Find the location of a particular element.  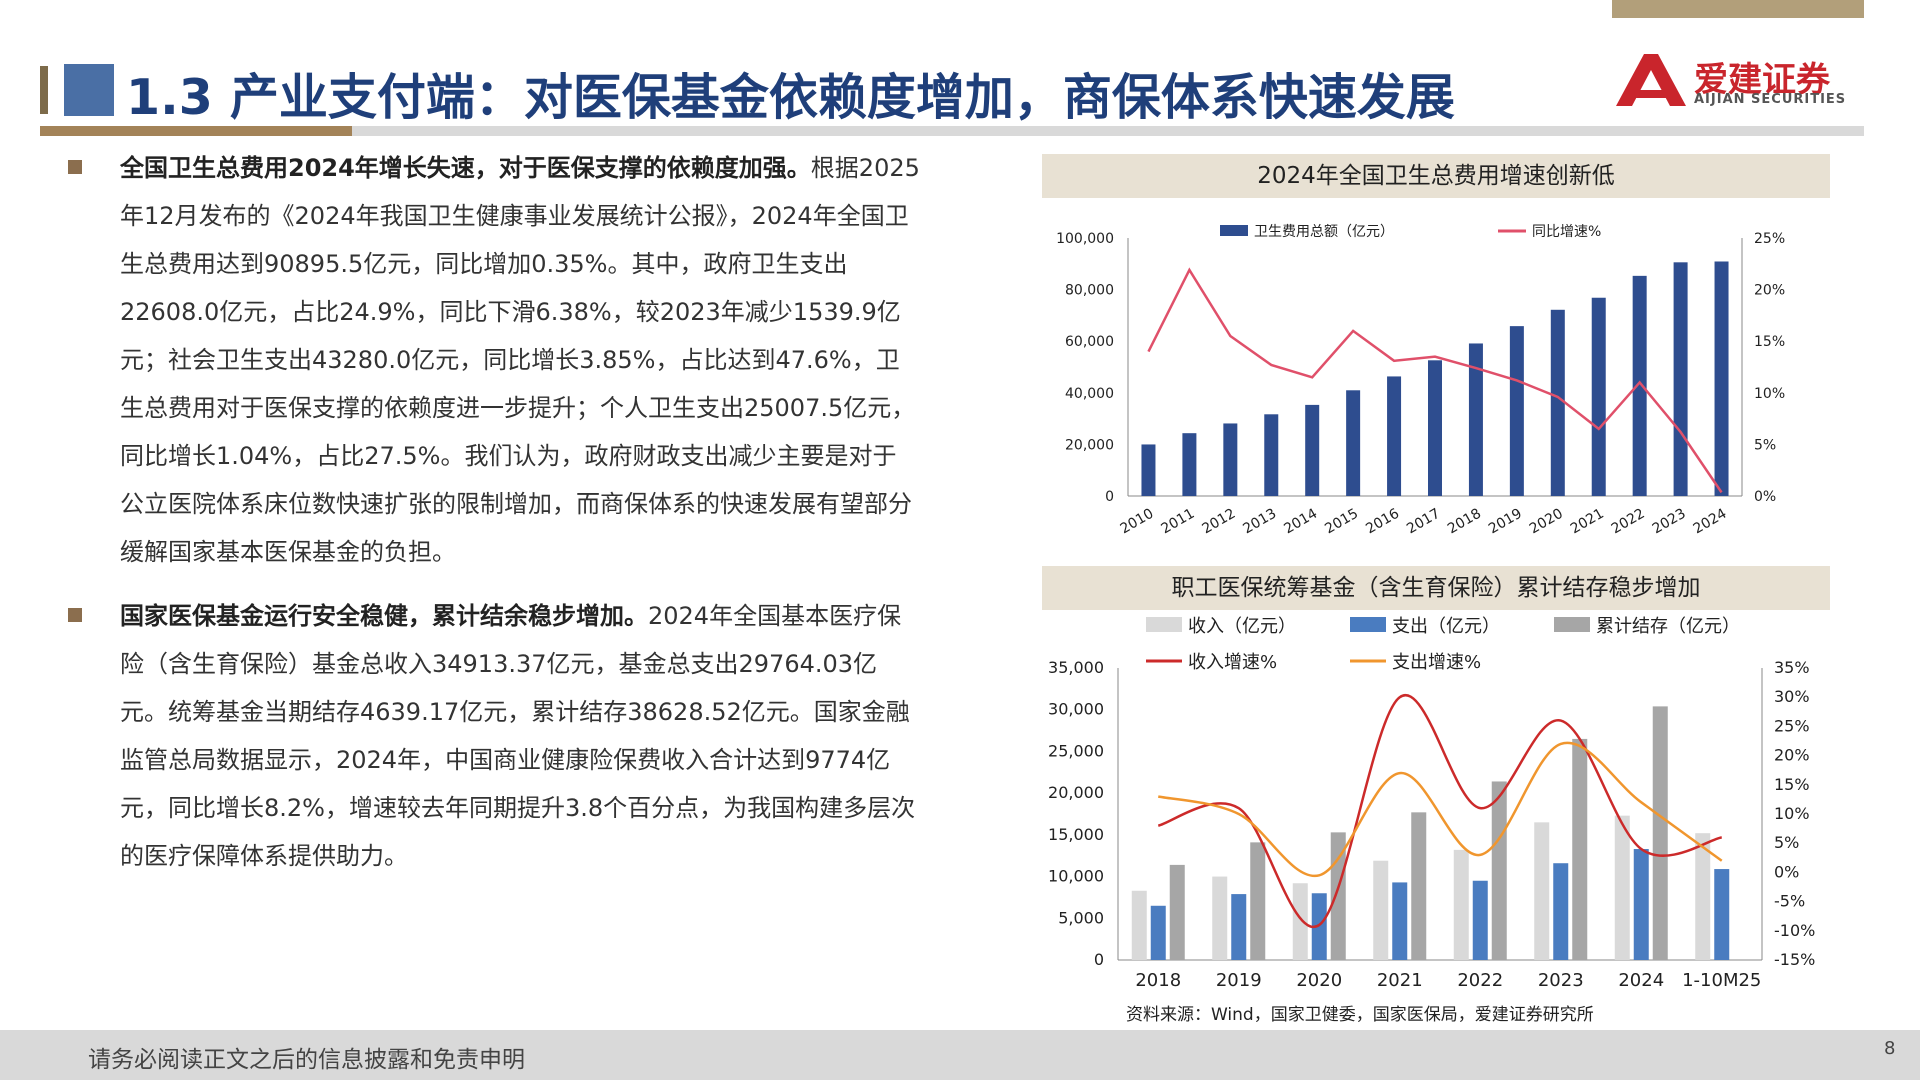

logo-mark-icon is located at coordinates (1651, 80).